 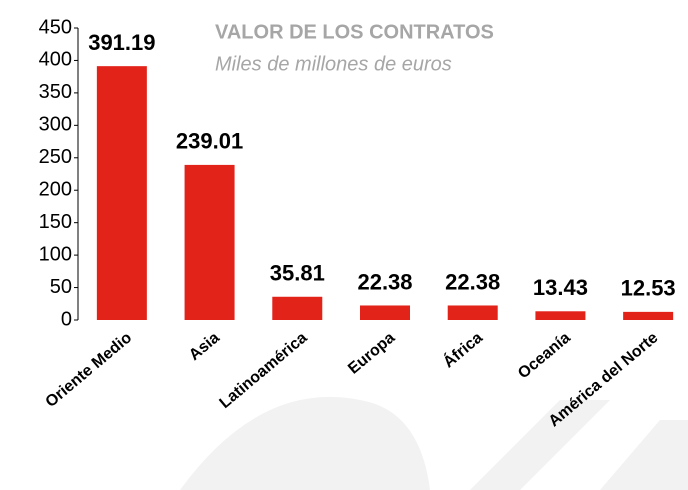 I want to click on y-tick-label: 150, so click(x=55, y=222).